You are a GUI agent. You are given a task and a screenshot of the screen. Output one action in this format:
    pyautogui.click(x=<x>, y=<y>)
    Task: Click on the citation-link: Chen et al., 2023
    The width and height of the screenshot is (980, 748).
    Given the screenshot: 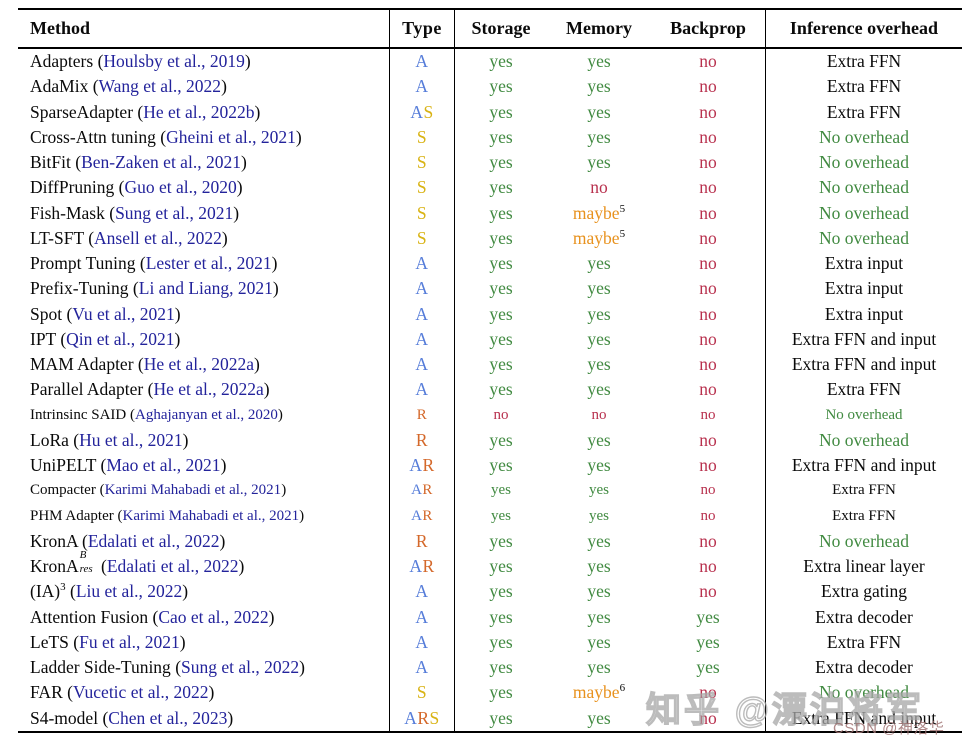 What is the action you would take?
    pyautogui.click(x=168, y=717)
    